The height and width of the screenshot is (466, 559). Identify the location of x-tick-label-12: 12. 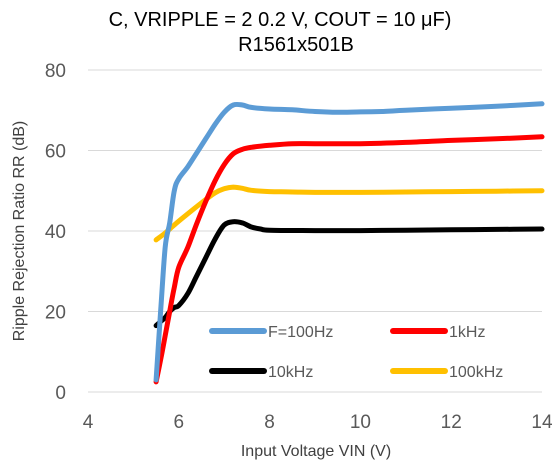
(451, 422).